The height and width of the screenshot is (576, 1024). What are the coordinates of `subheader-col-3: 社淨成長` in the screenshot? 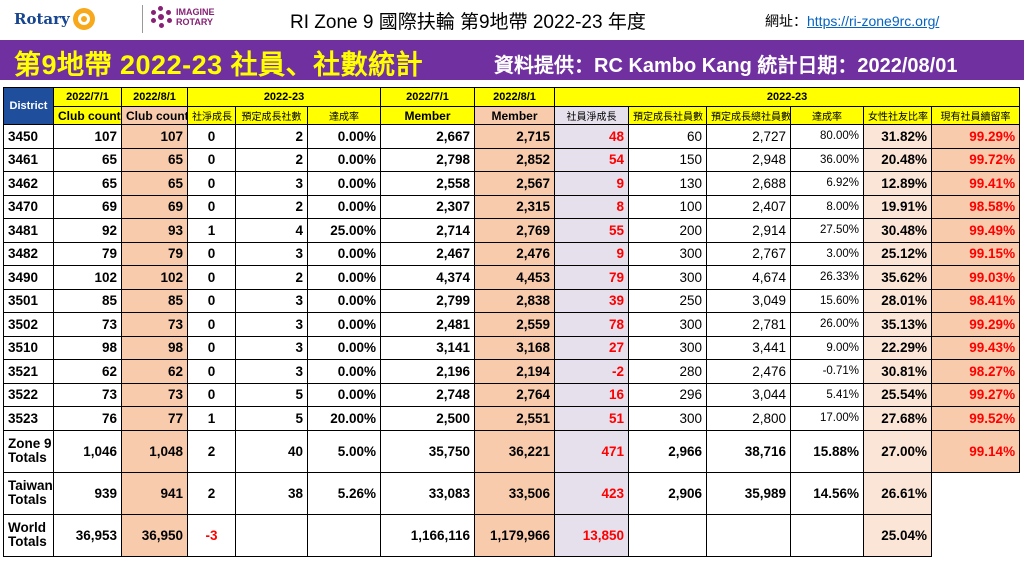 It's located at (211, 115).